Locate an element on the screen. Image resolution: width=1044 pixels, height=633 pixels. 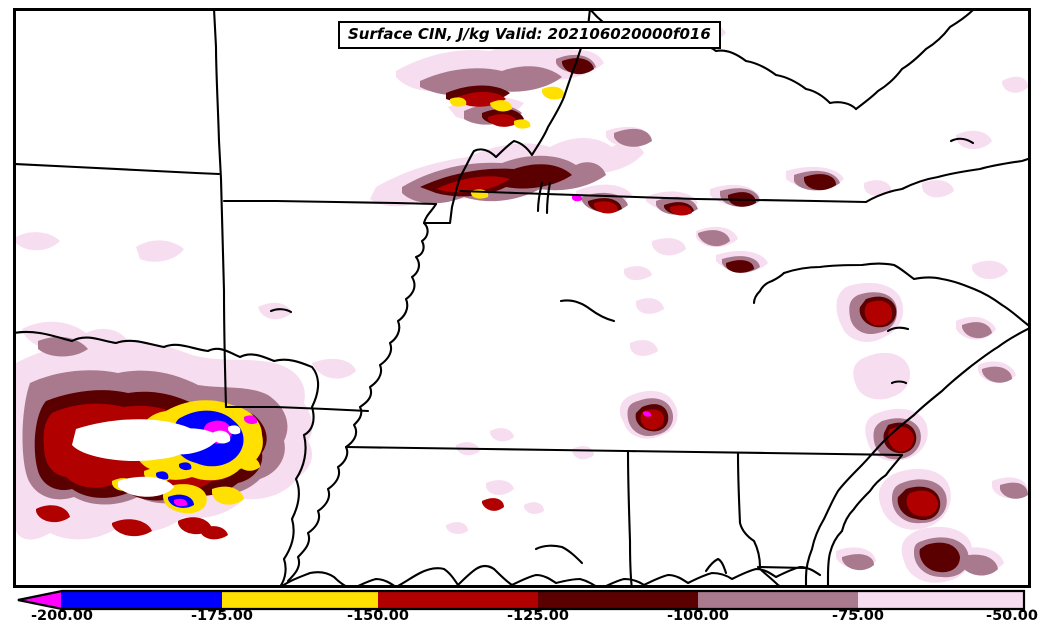
colorbar-ticks is located at coordinates (542, 610).